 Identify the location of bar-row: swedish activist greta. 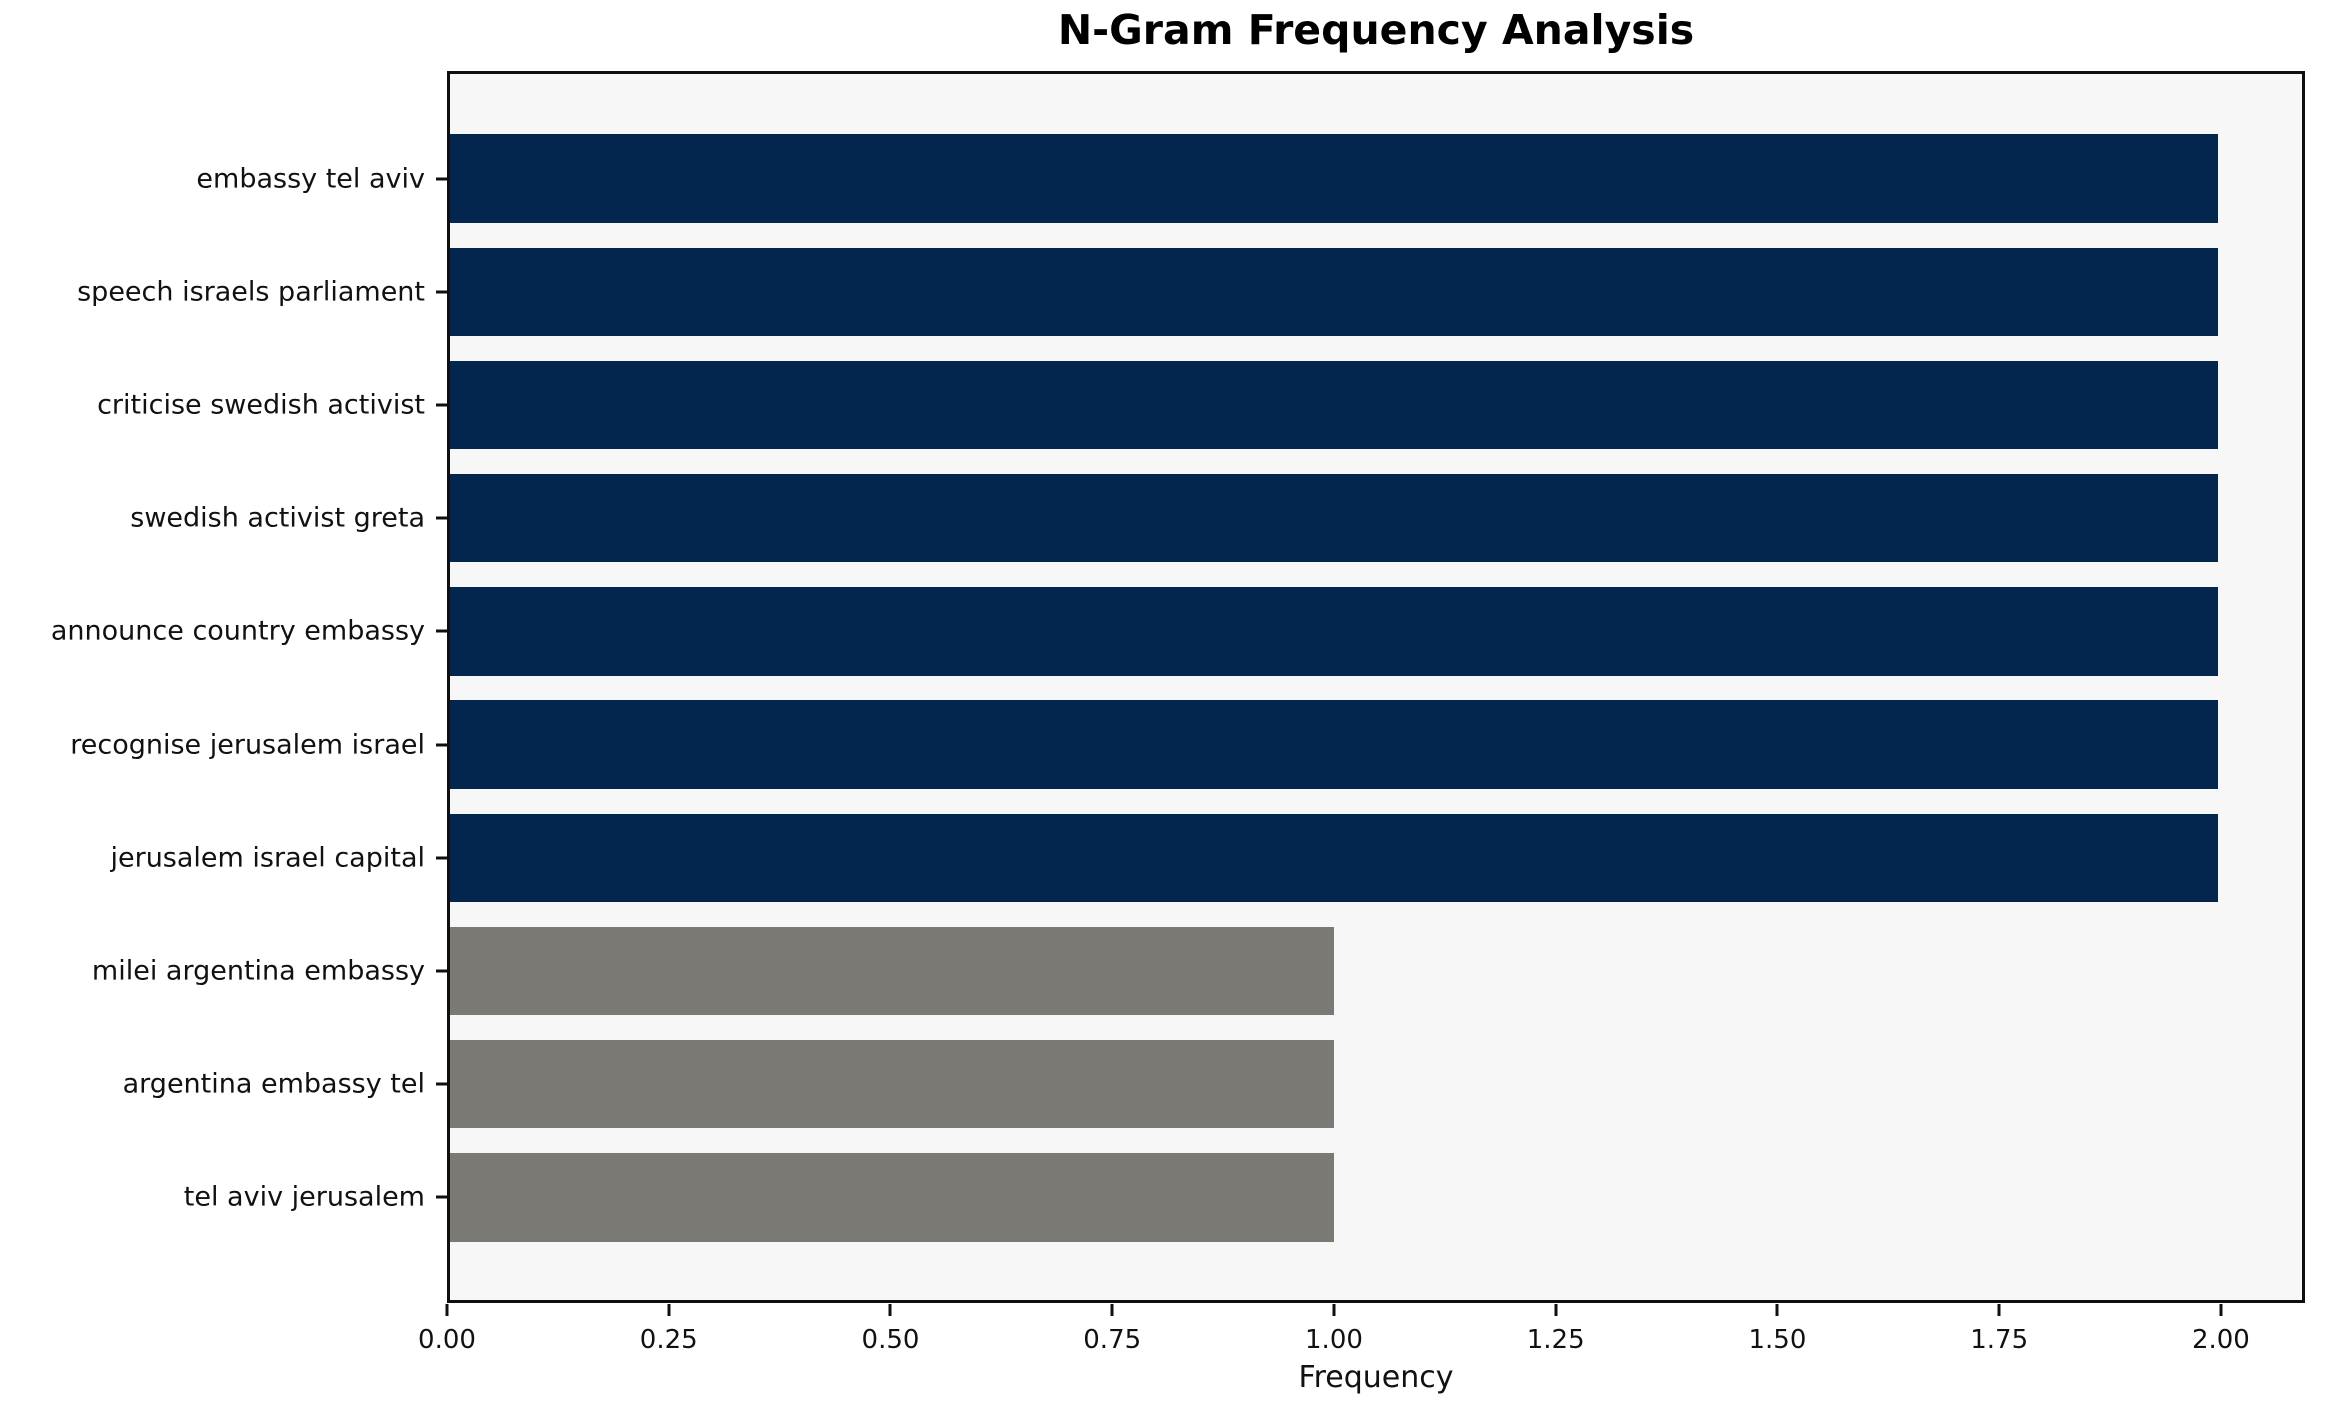
(1216, 518).